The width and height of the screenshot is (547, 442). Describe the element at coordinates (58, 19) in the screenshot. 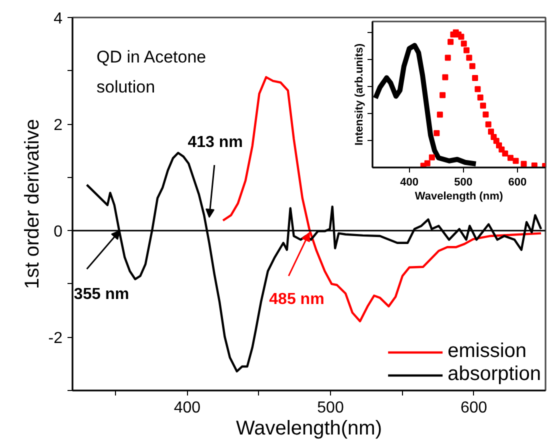

I see `y-tick-label: 4` at that location.